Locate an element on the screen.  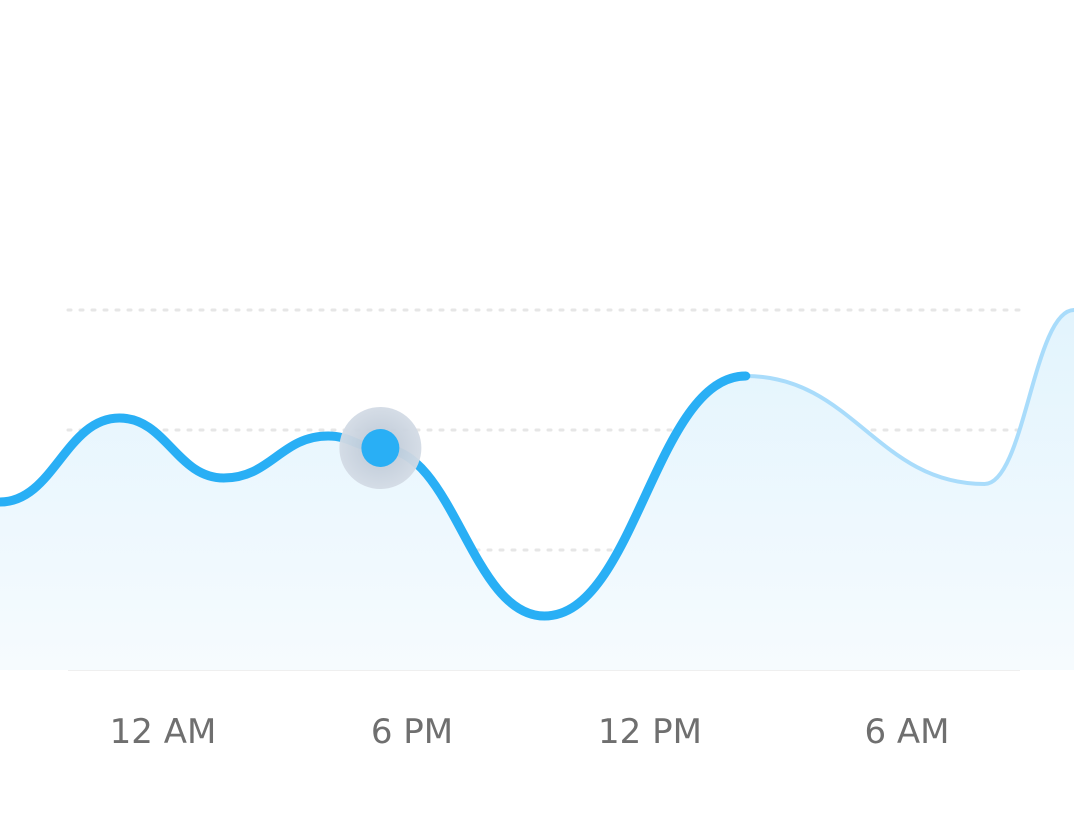
x-tick-label-12am: 12 AM is located at coordinates (163, 732).